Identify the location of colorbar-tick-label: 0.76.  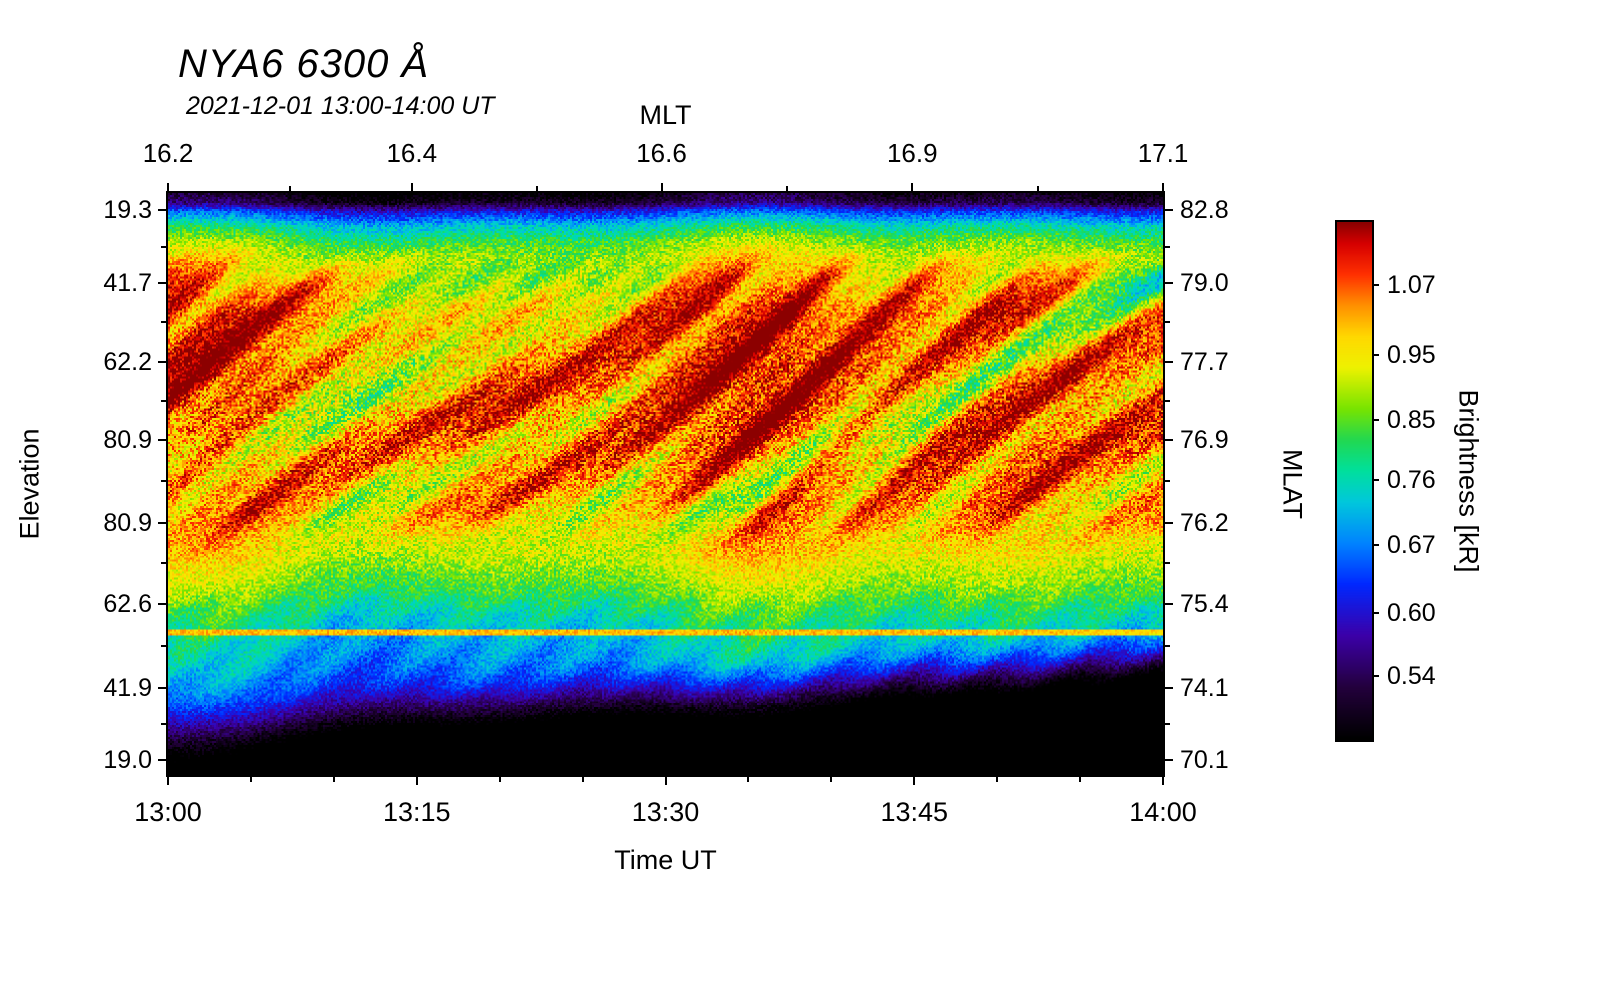
(1411, 479).